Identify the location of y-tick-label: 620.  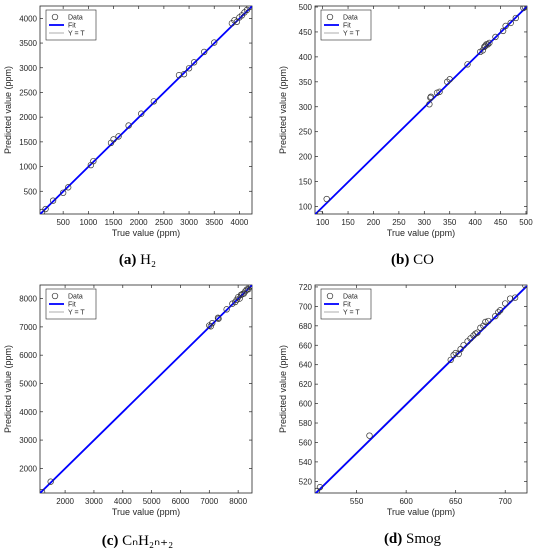
(306, 384).